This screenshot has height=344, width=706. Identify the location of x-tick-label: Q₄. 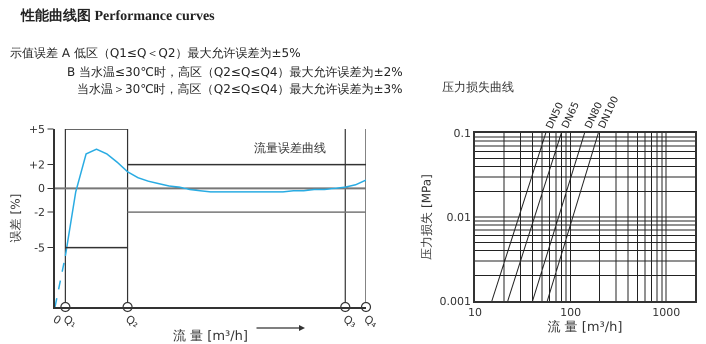
(371, 321).